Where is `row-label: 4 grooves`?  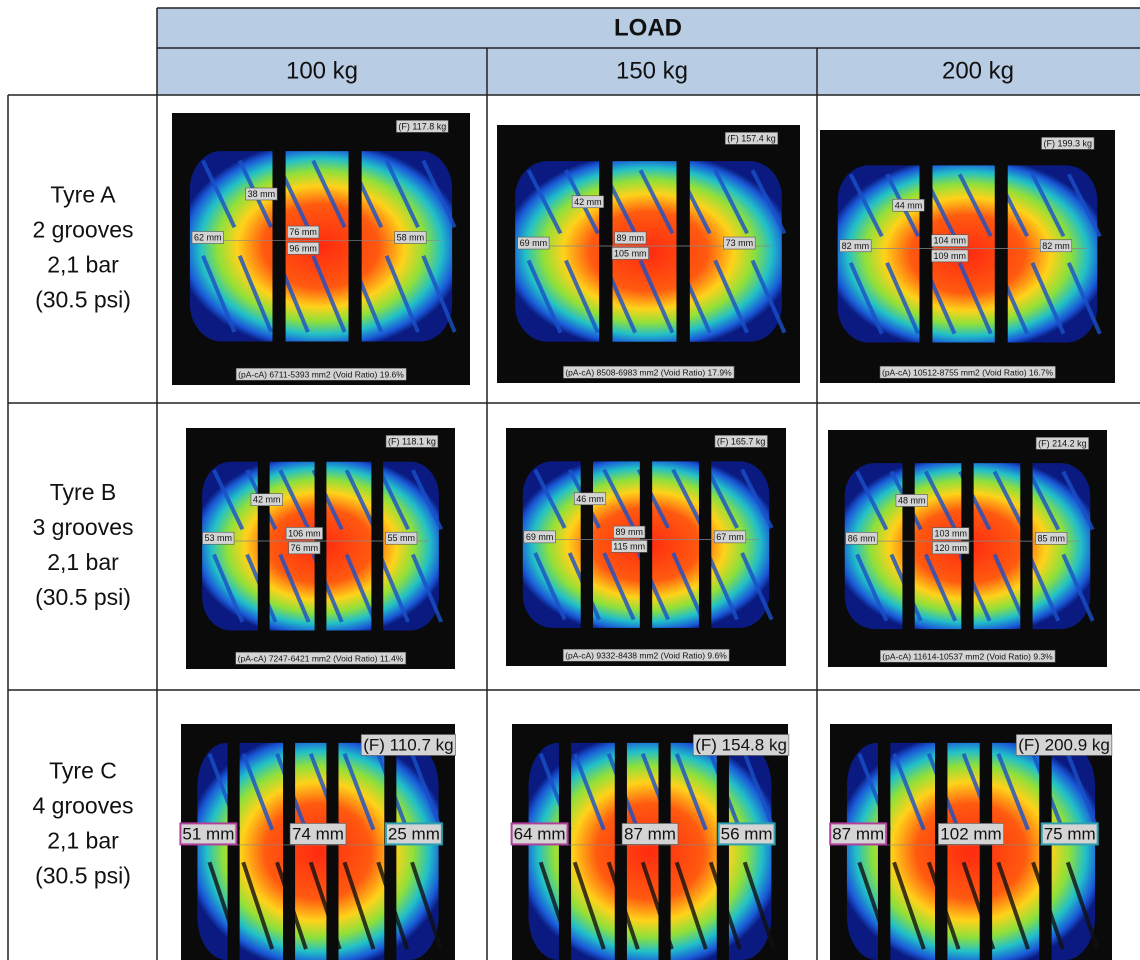 row-label: 4 grooves is located at coordinates (82, 806).